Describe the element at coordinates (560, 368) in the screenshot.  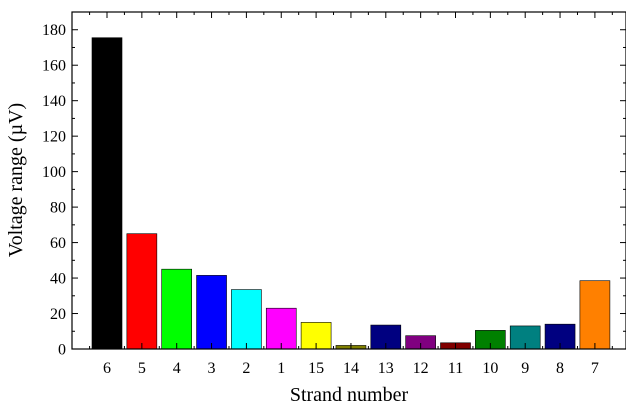
I see `x-tick-label: 8` at that location.